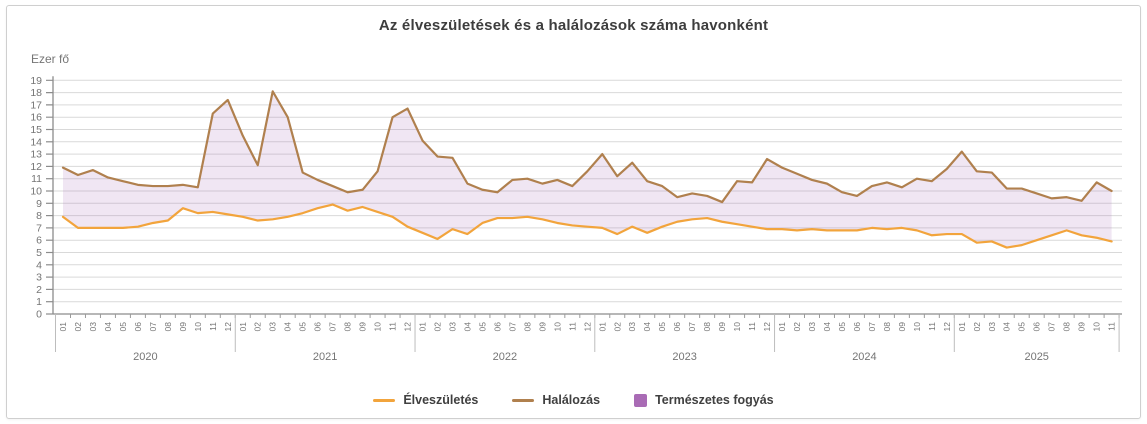  Describe the element at coordinates (36, 93) in the screenshot. I see `svg-text: 18` at that location.